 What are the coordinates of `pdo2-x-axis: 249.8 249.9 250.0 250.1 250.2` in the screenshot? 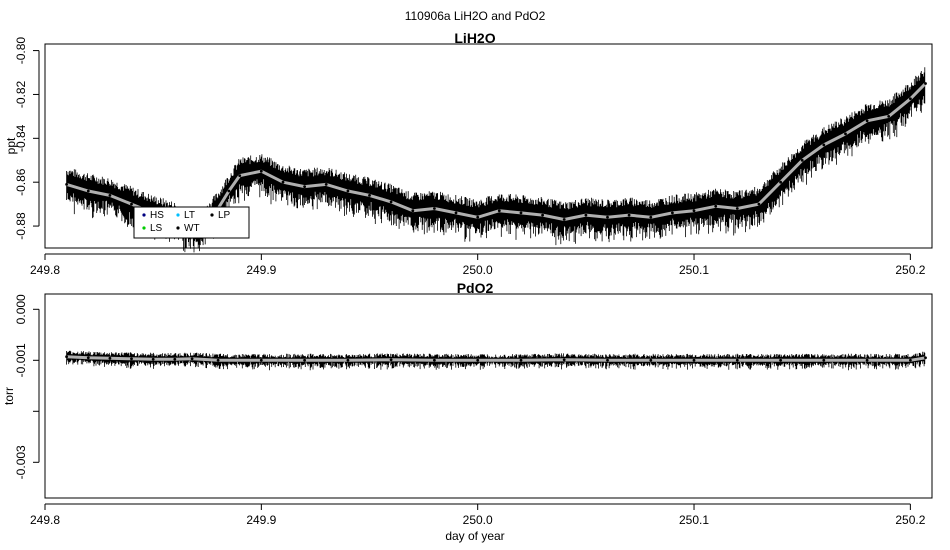 It's located at (478, 515).